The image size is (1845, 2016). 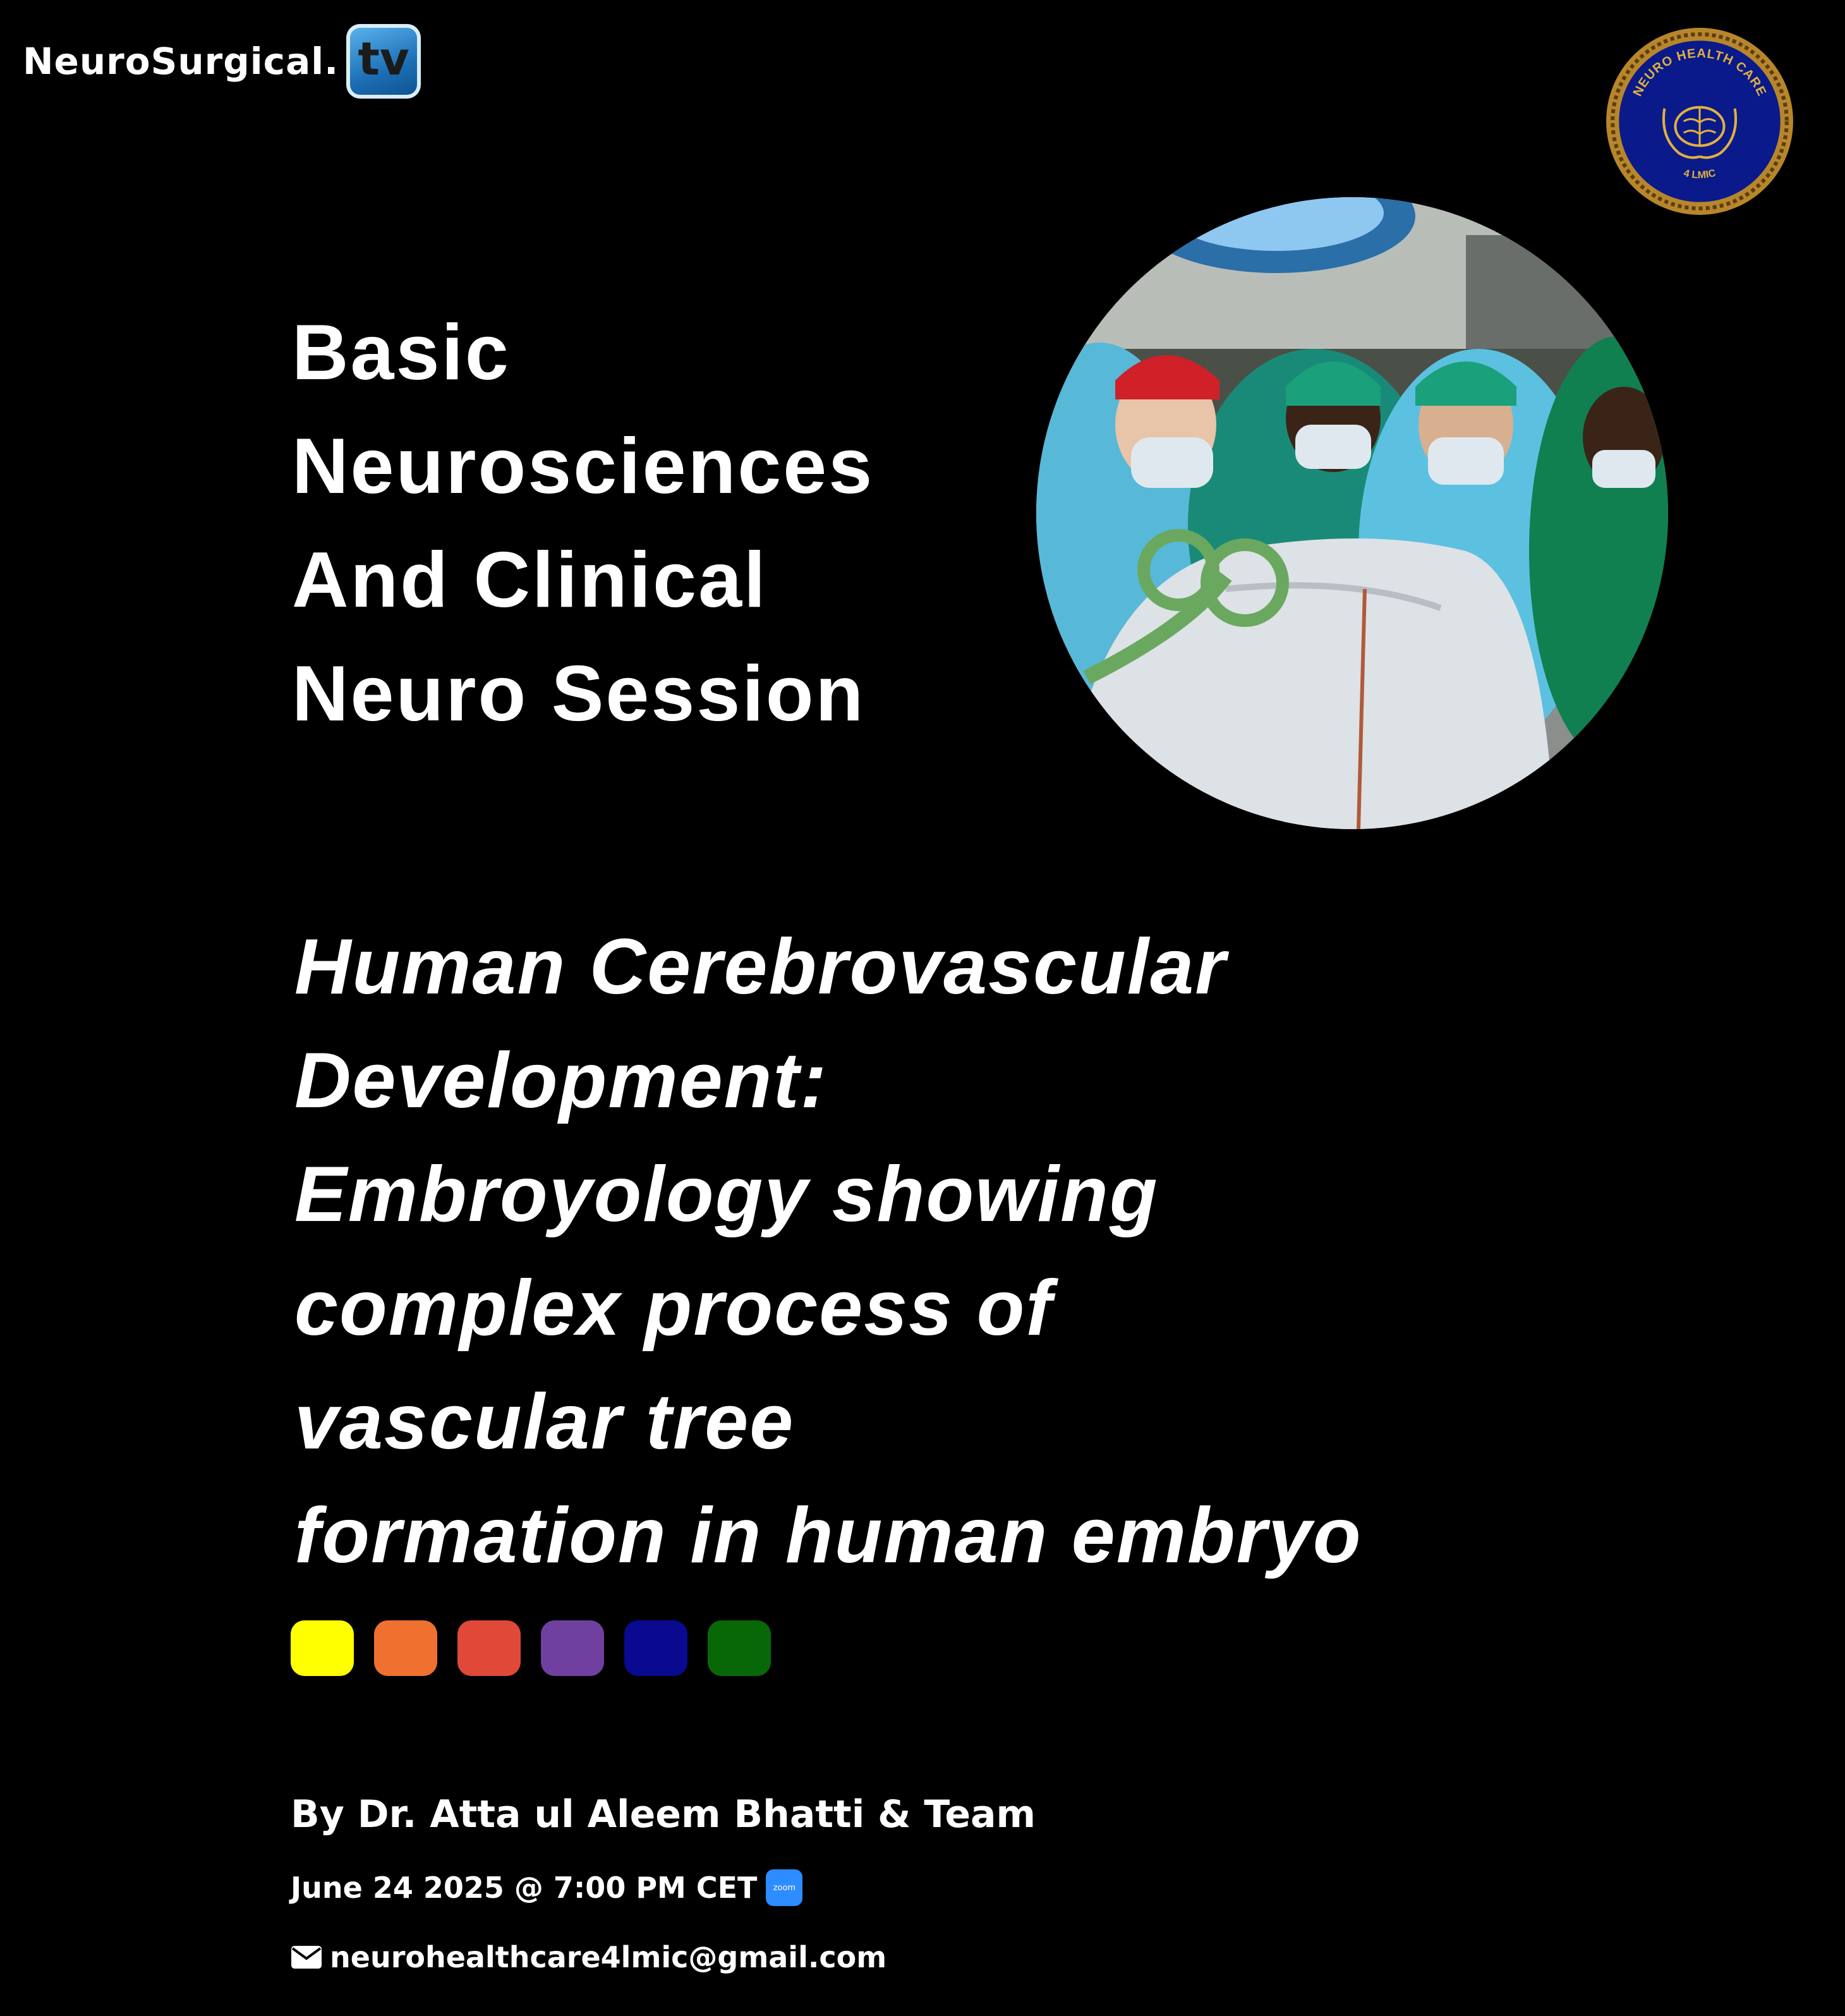 What do you see at coordinates (1700, 126) in the screenshot?
I see `brain-icon` at bounding box center [1700, 126].